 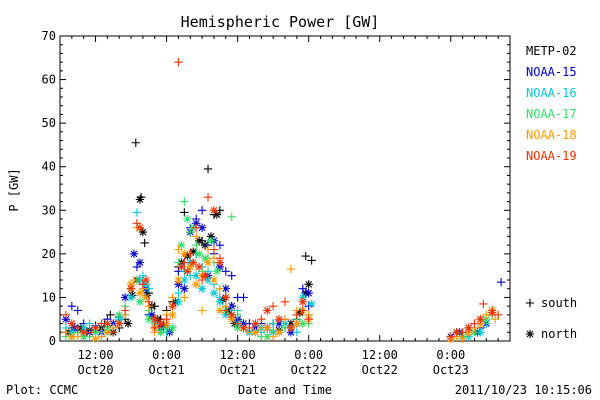 What do you see at coordinates (551, 114) in the screenshot?
I see `legend-entry: NOAA-17` at bounding box center [551, 114].